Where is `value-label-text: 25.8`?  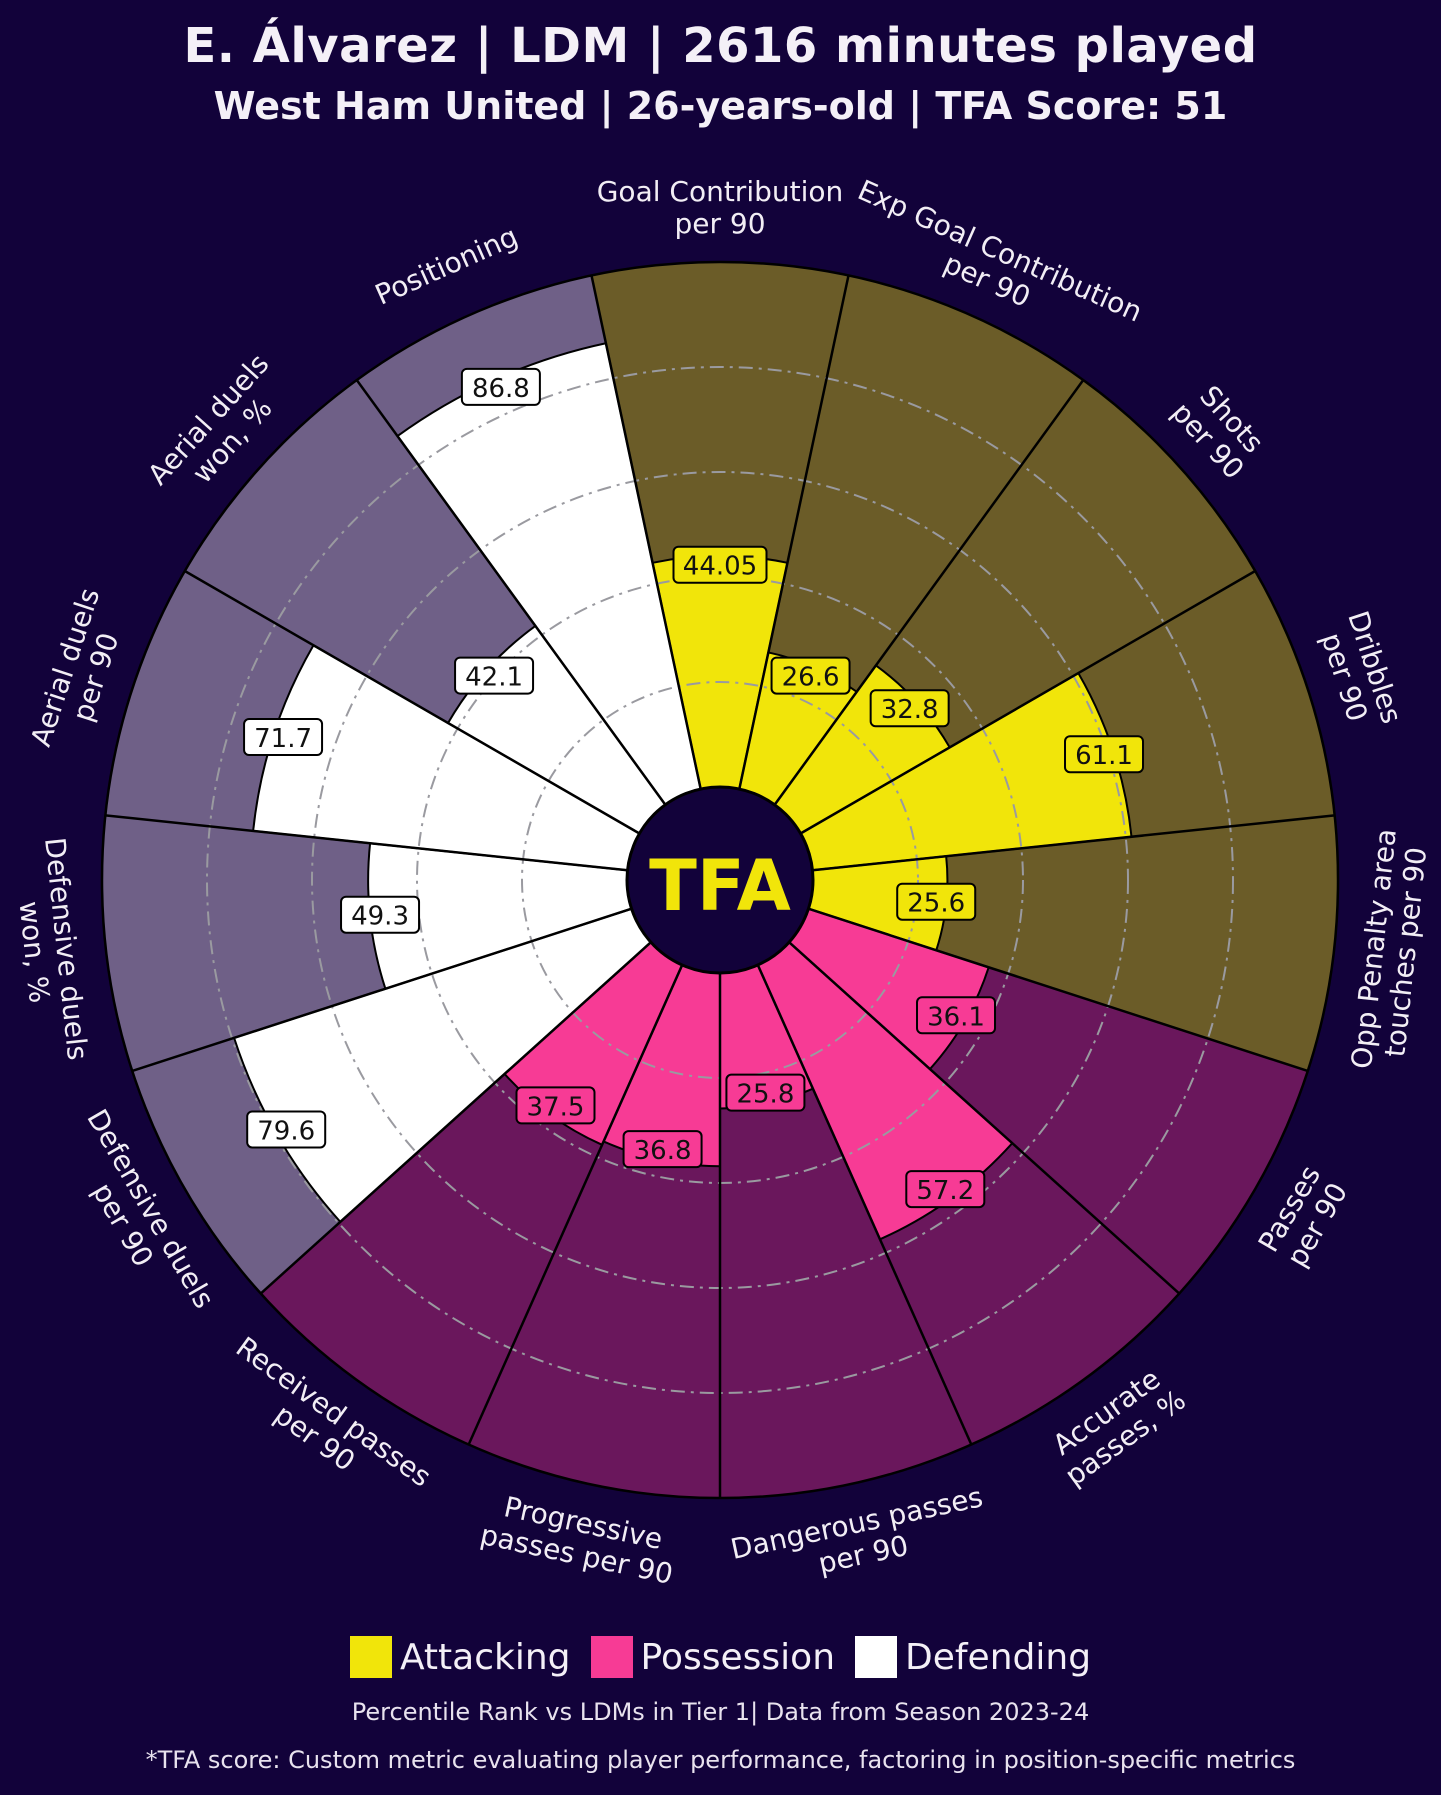
value-label-text: 25.8 is located at coordinates (765, 1095).